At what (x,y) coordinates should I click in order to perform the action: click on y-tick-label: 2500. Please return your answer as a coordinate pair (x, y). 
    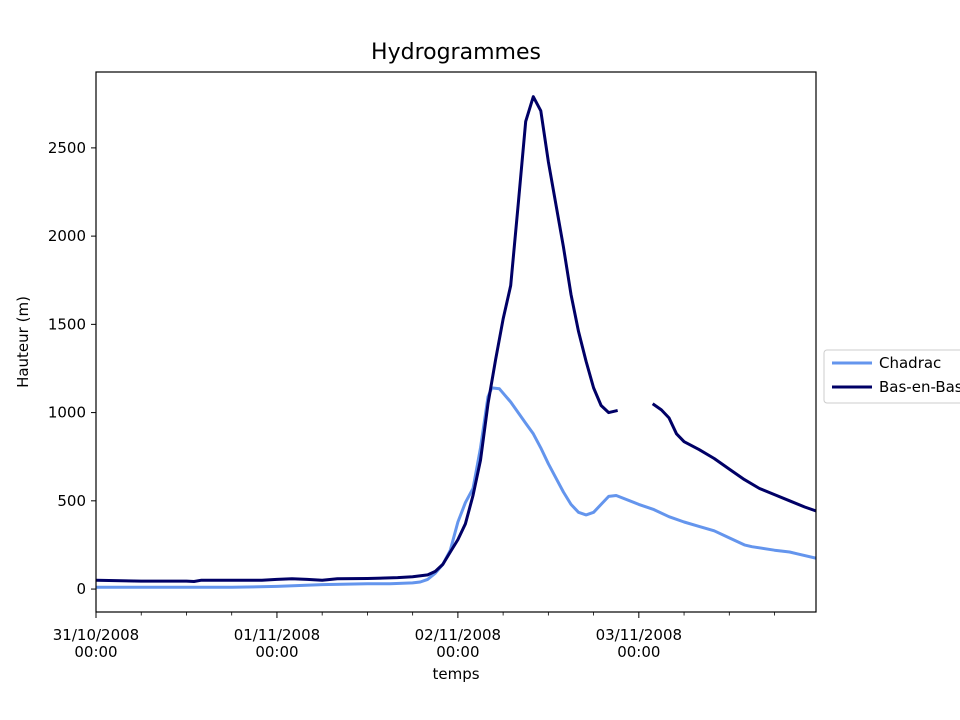
    Looking at the image, I should click on (67, 148).